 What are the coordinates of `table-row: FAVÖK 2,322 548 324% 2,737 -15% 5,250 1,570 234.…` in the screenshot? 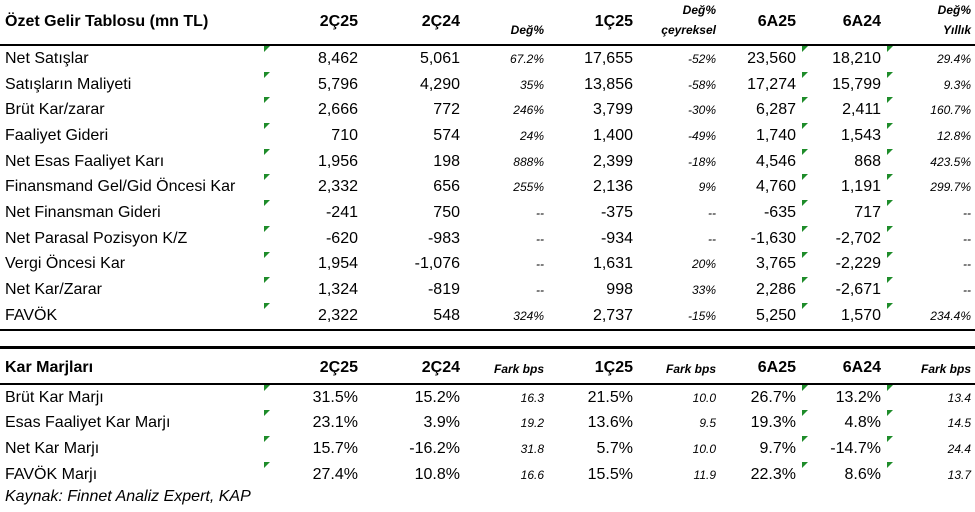 It's located at (487, 316).